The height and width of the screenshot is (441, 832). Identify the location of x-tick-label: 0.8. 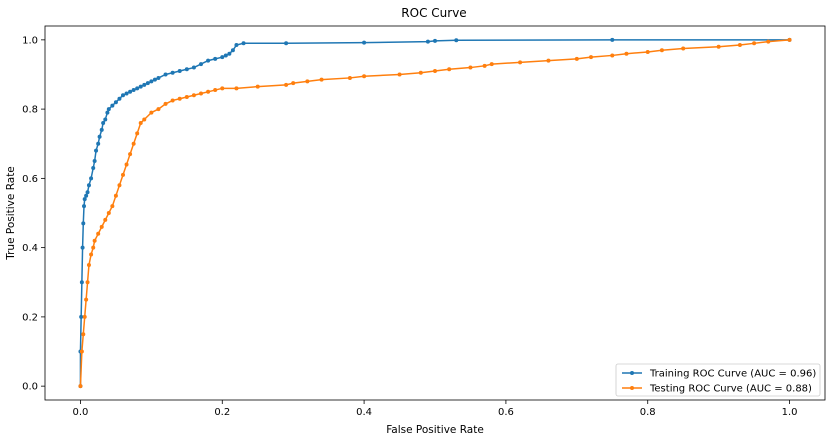
(648, 412).